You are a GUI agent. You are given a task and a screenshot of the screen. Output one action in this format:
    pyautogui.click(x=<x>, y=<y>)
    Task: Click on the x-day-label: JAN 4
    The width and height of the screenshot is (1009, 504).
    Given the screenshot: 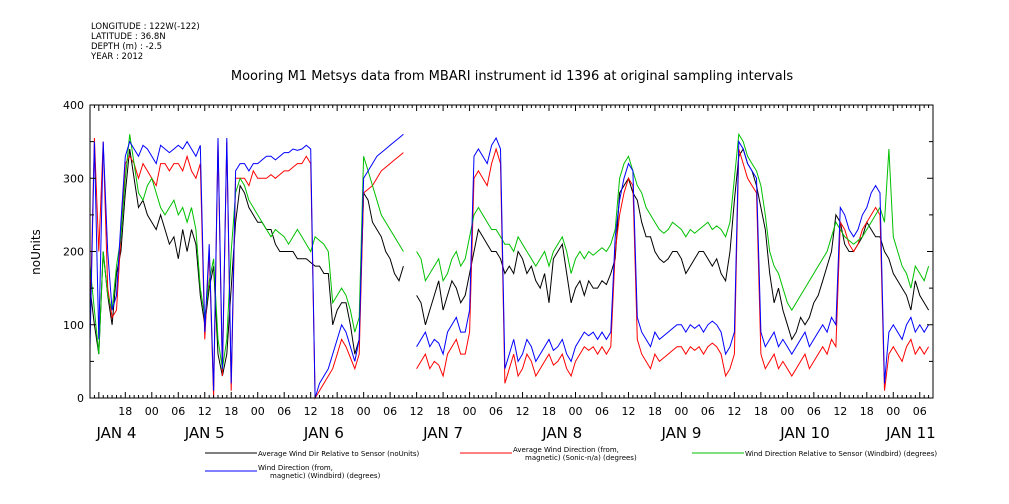 What is the action you would take?
    pyautogui.click(x=115, y=433)
    